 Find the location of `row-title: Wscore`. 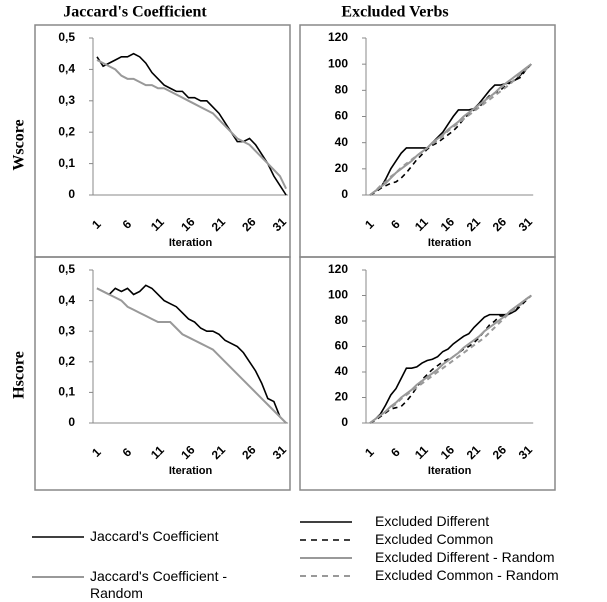

row-title: Wscore is located at coordinates (19, 144).